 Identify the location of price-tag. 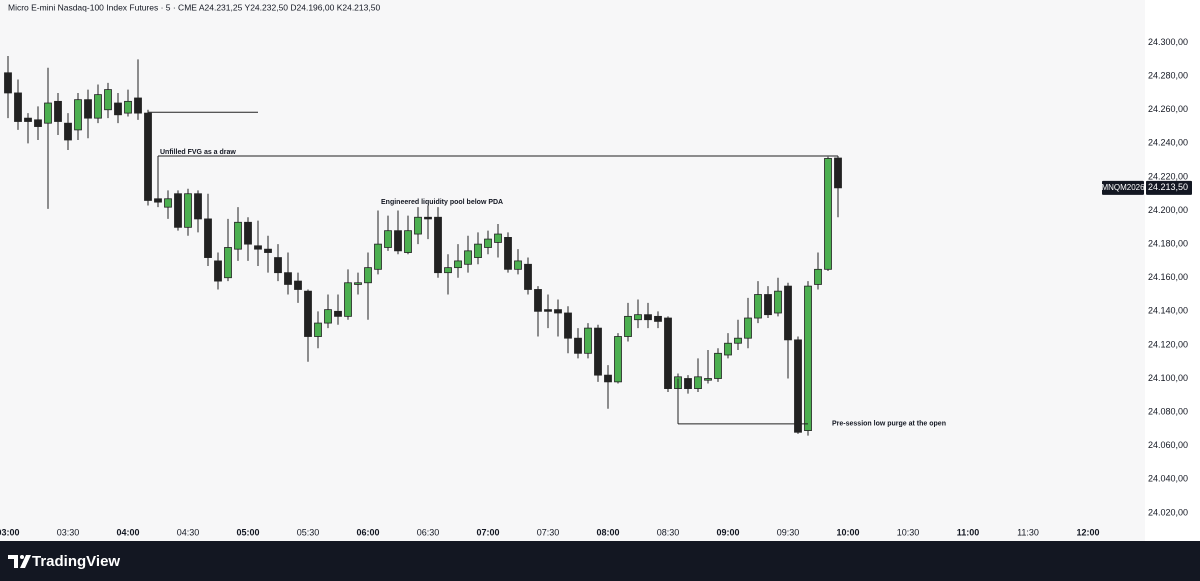
(1169, 187).